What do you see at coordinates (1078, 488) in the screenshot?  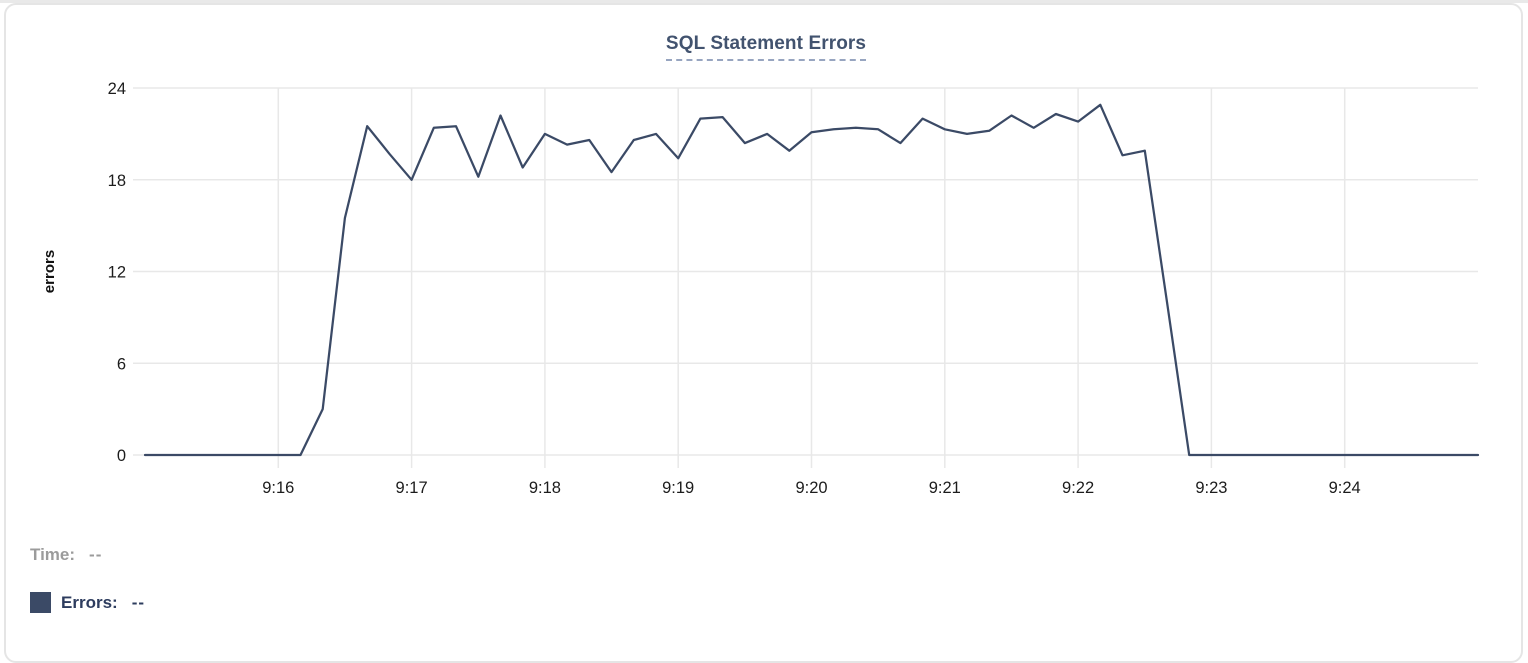 I see `x-tick-label: 9:22` at bounding box center [1078, 488].